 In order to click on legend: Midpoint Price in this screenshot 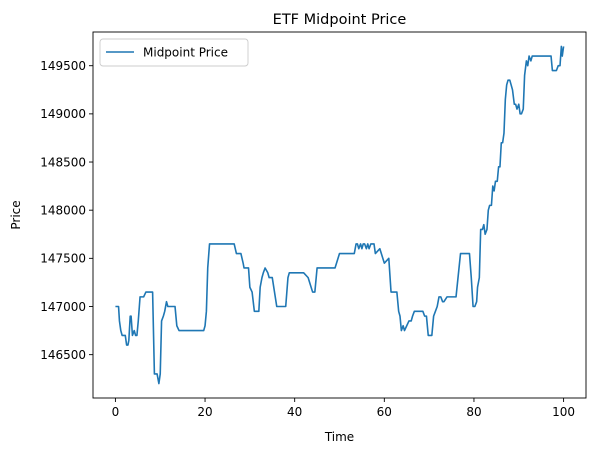, I will do `click(174, 52)`.